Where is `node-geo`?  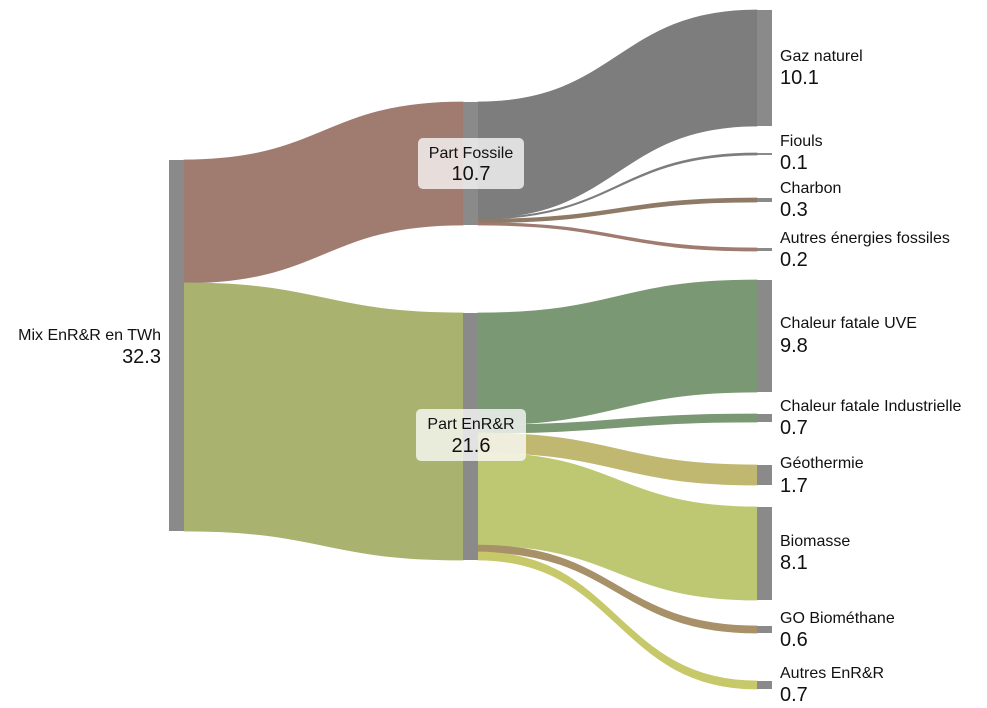
node-geo is located at coordinates (764, 475).